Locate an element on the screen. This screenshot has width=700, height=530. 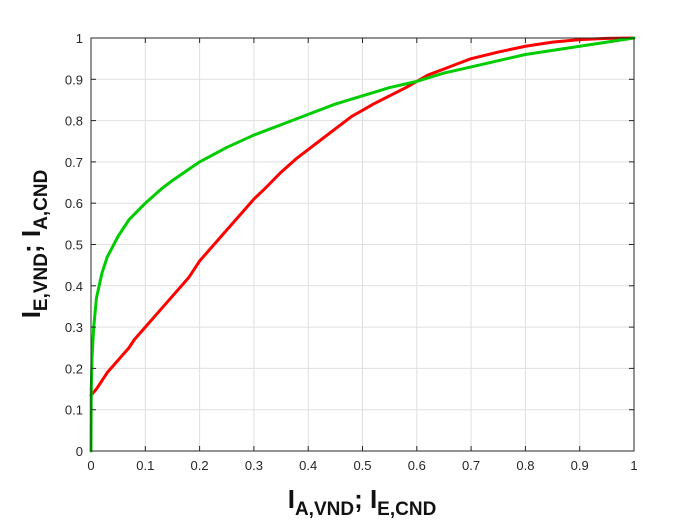
y-tick-label: 0 is located at coordinates (79, 451).